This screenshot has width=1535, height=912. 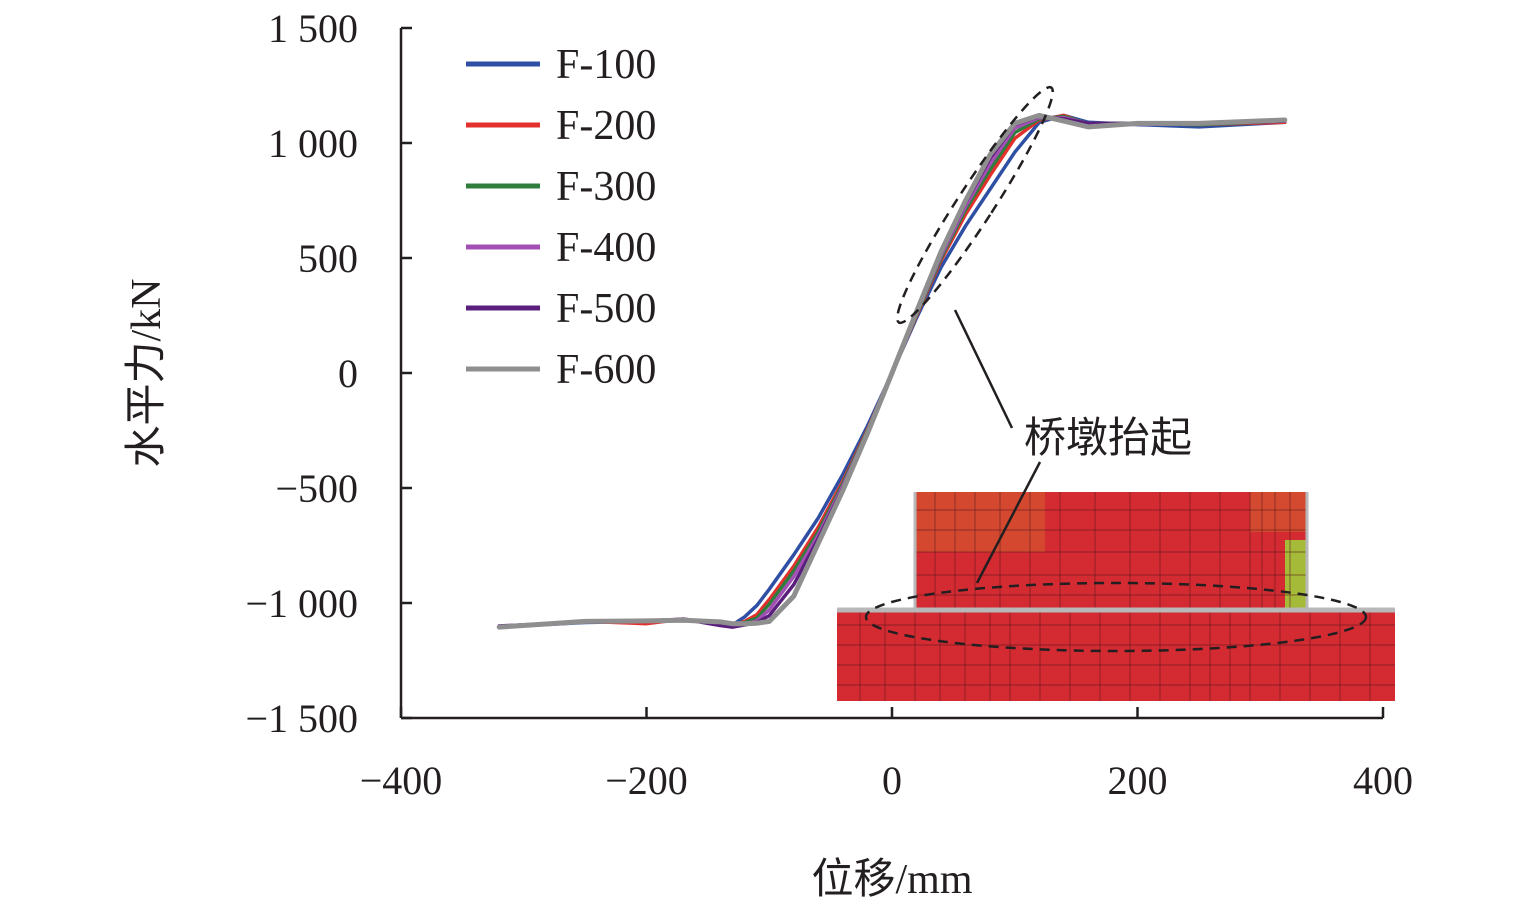 What do you see at coordinates (301, 603) in the screenshot?
I see `y-tick-label: −1 000` at bounding box center [301, 603].